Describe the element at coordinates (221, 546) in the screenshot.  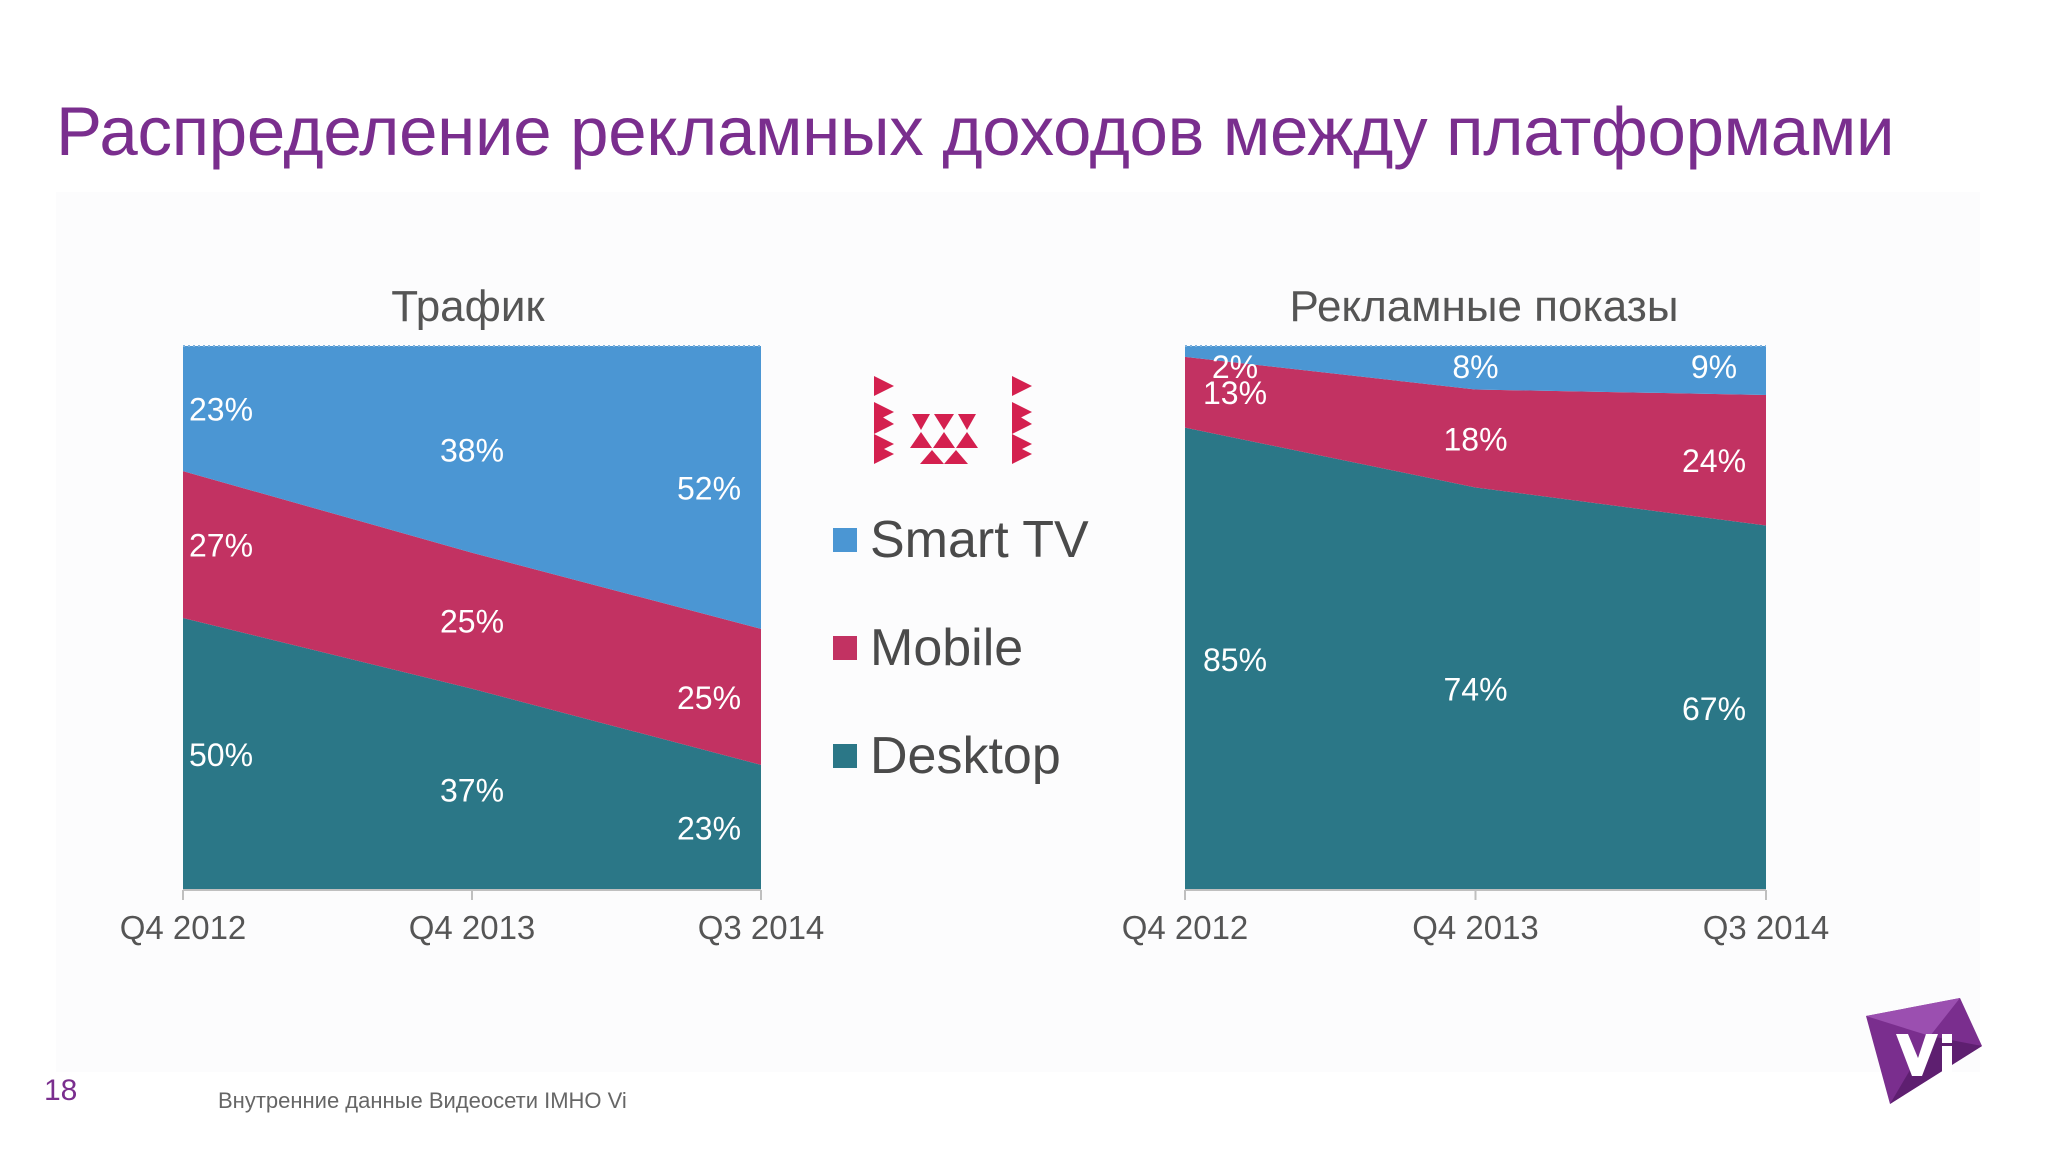
I see `data-label-mobile: 27%` at that location.